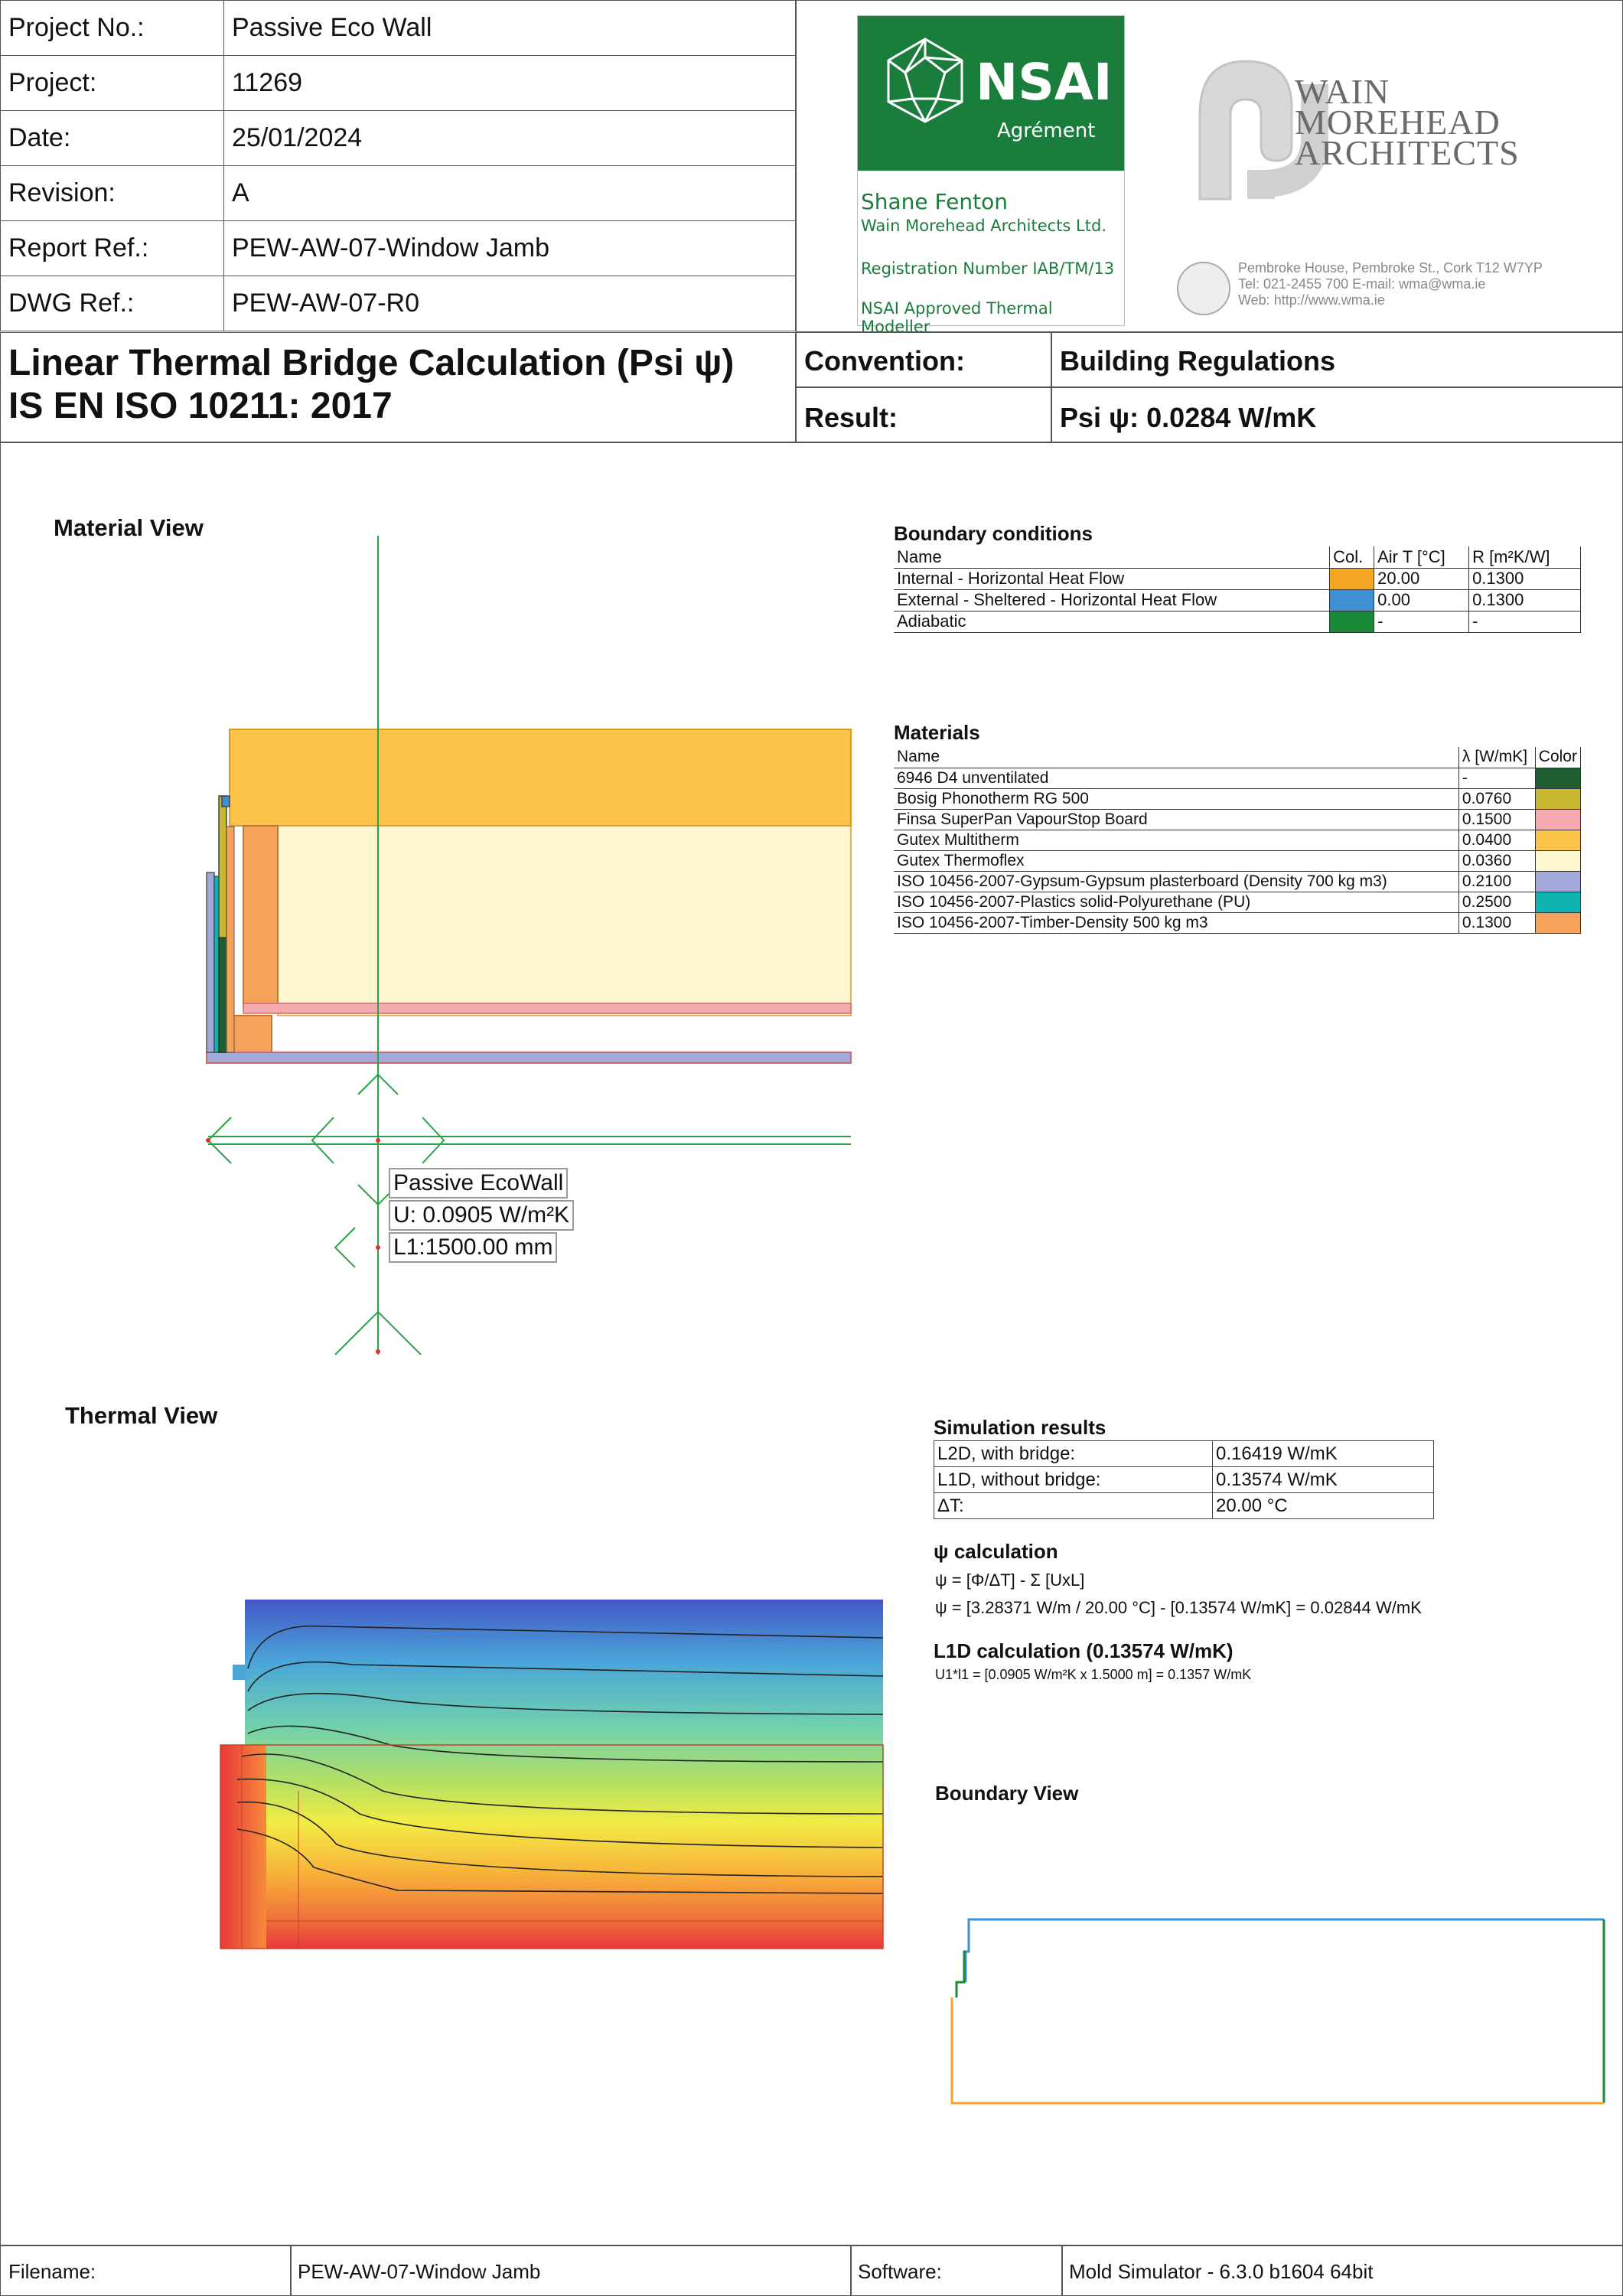  What do you see at coordinates (571, 2270) in the screenshot?
I see `filename-value-cell: PEW-AW-07-Window Jamb` at bounding box center [571, 2270].